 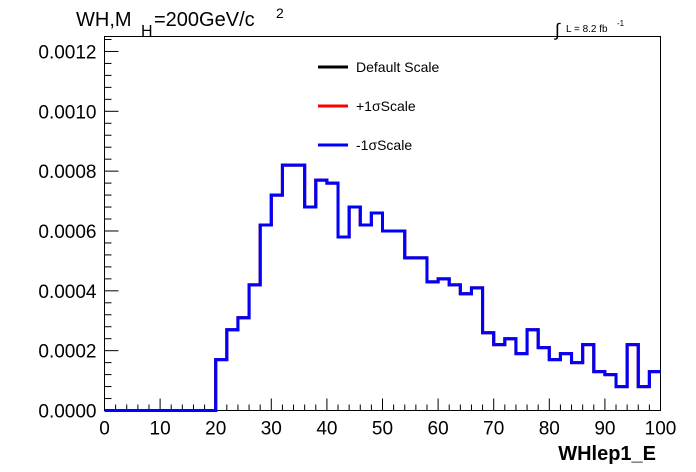 What do you see at coordinates (67, 232) in the screenshot?
I see `y-tick-label: 0.0006` at bounding box center [67, 232].